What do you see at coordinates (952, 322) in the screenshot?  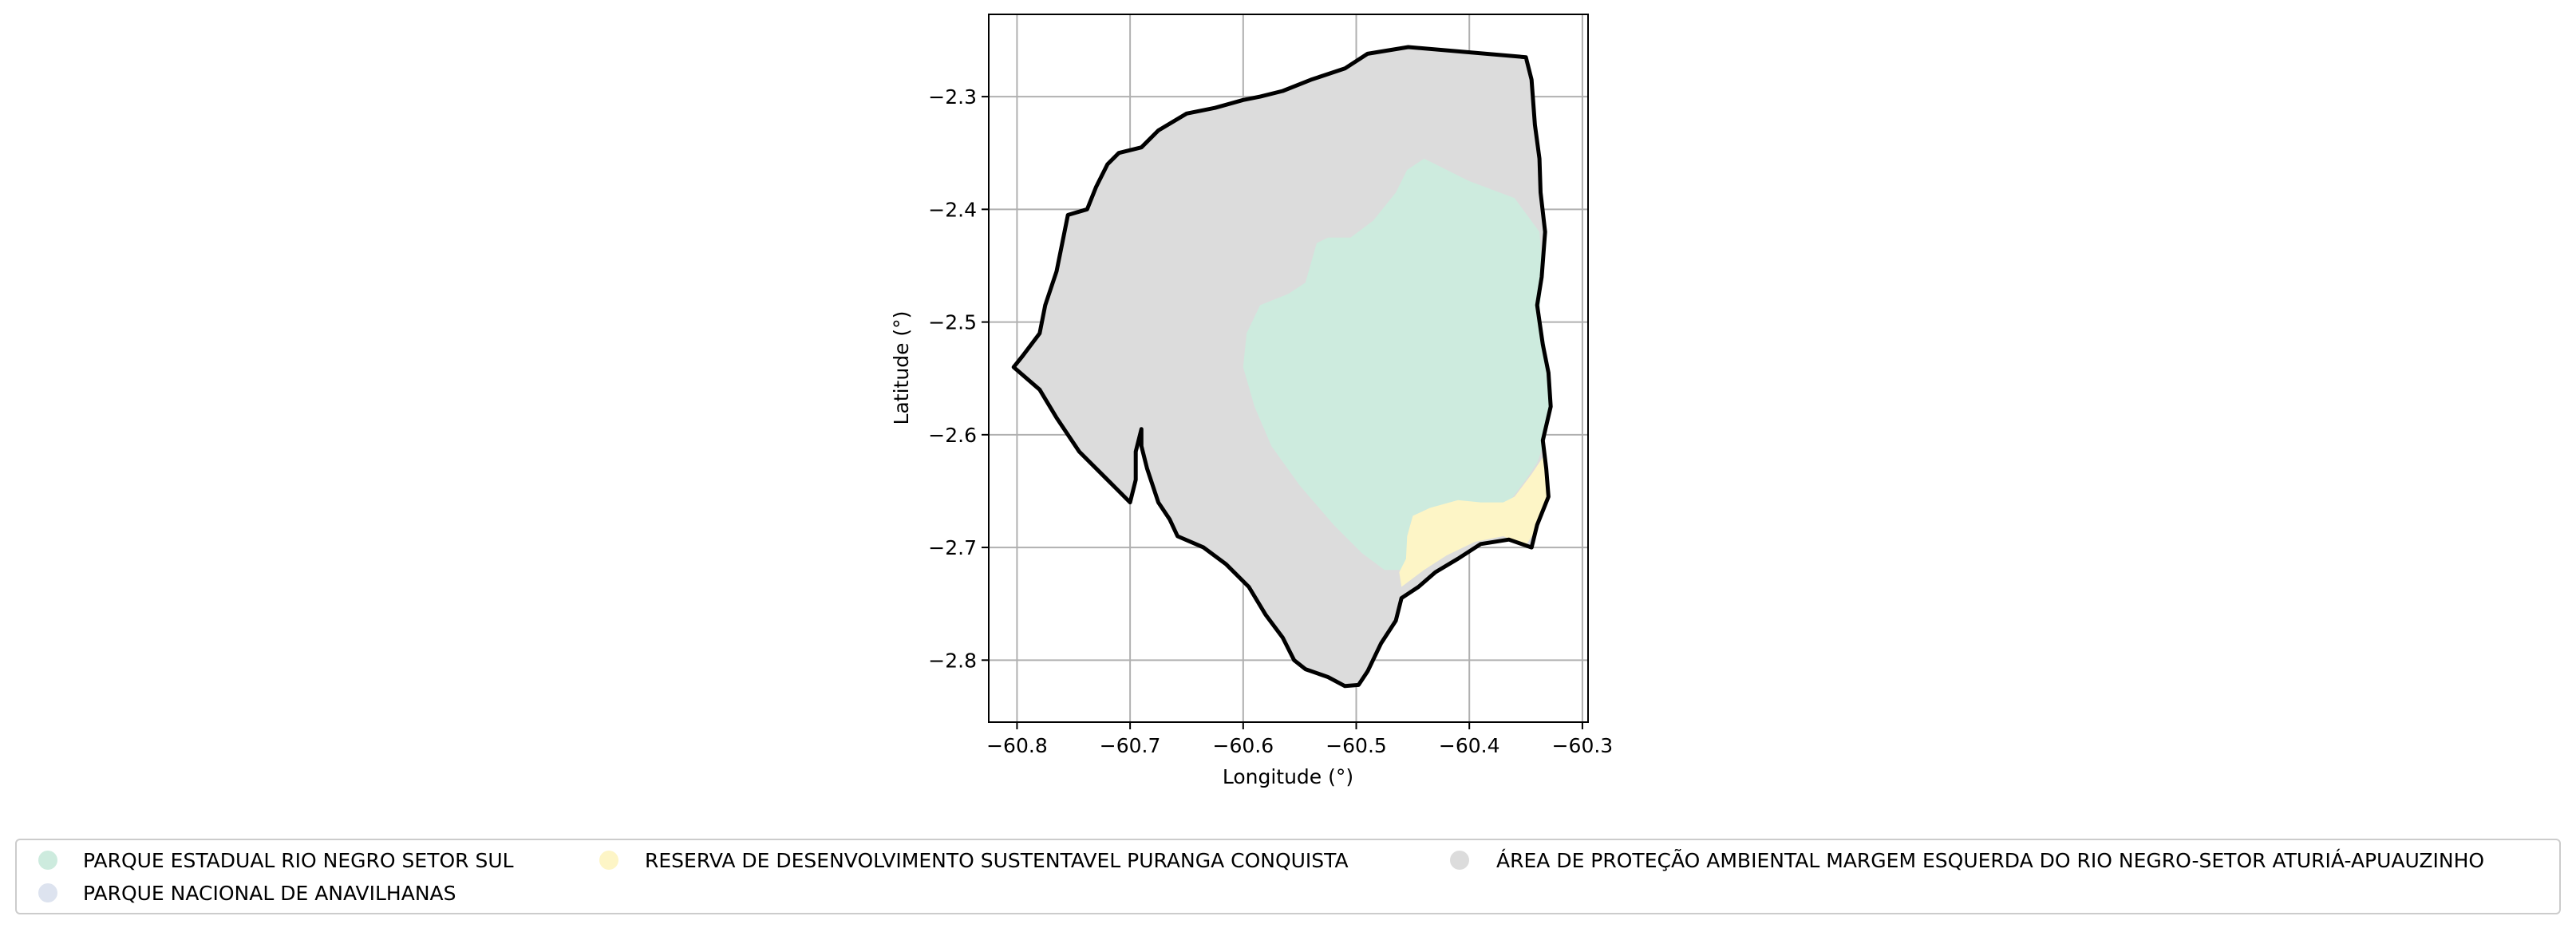 I see `y-tick-label-2: −2.5` at bounding box center [952, 322].